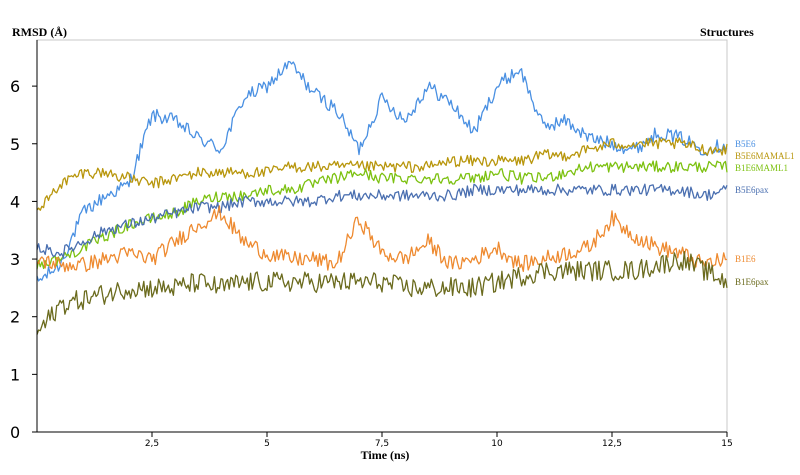 The height and width of the screenshot is (475, 800). I want to click on series-line-b5e6pax, so click(382, 221).